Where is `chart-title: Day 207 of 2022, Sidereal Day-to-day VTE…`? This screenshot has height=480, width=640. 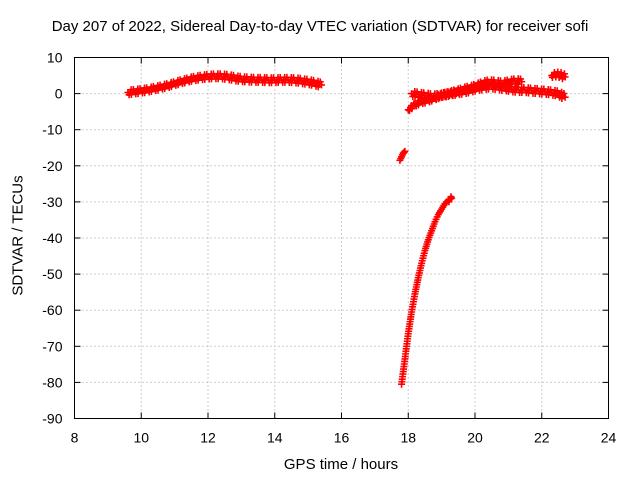 chart-title: Day 207 of 2022, Sidereal Day-to-day VTE… is located at coordinates (320, 26).